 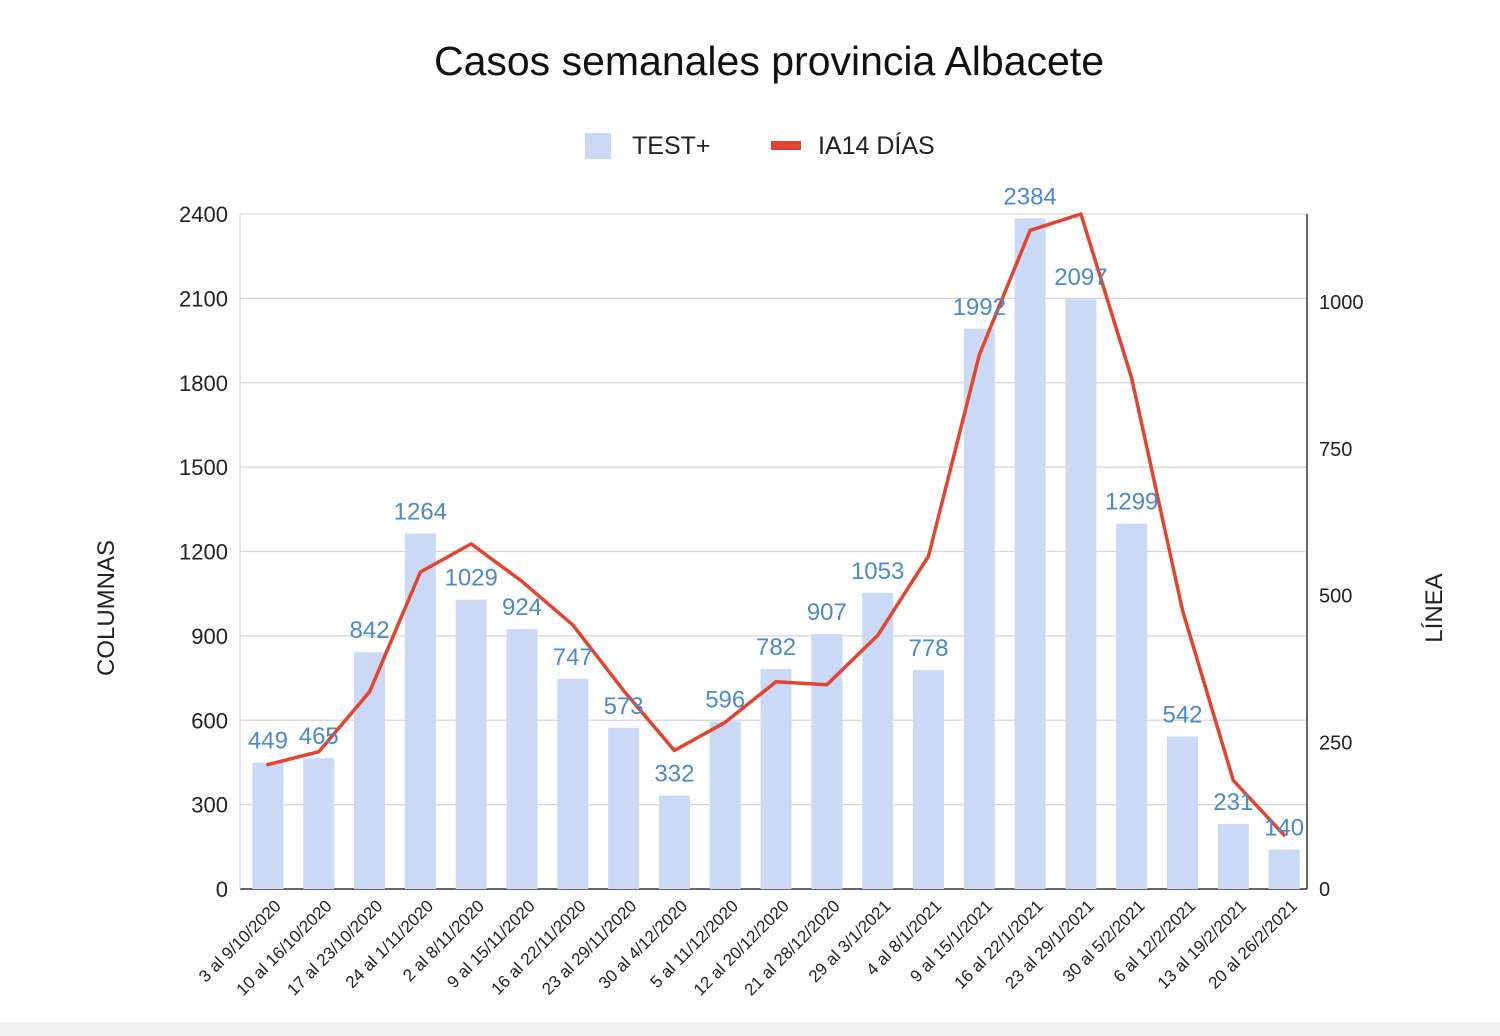 I want to click on data-label: 1264, so click(x=420, y=512).